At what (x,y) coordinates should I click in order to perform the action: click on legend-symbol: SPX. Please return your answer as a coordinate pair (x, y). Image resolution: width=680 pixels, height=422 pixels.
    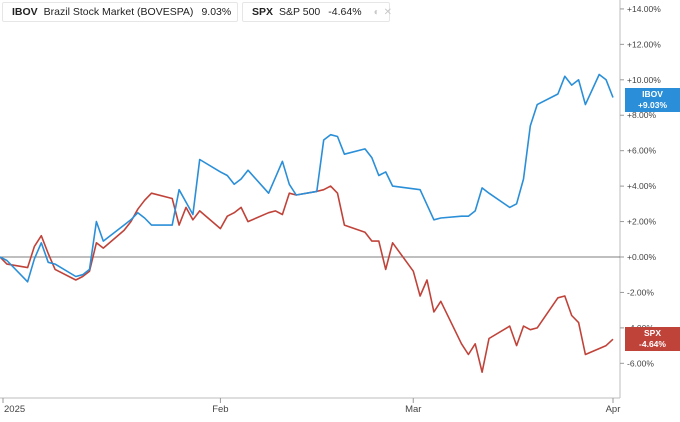
    Looking at the image, I should click on (263, 12).